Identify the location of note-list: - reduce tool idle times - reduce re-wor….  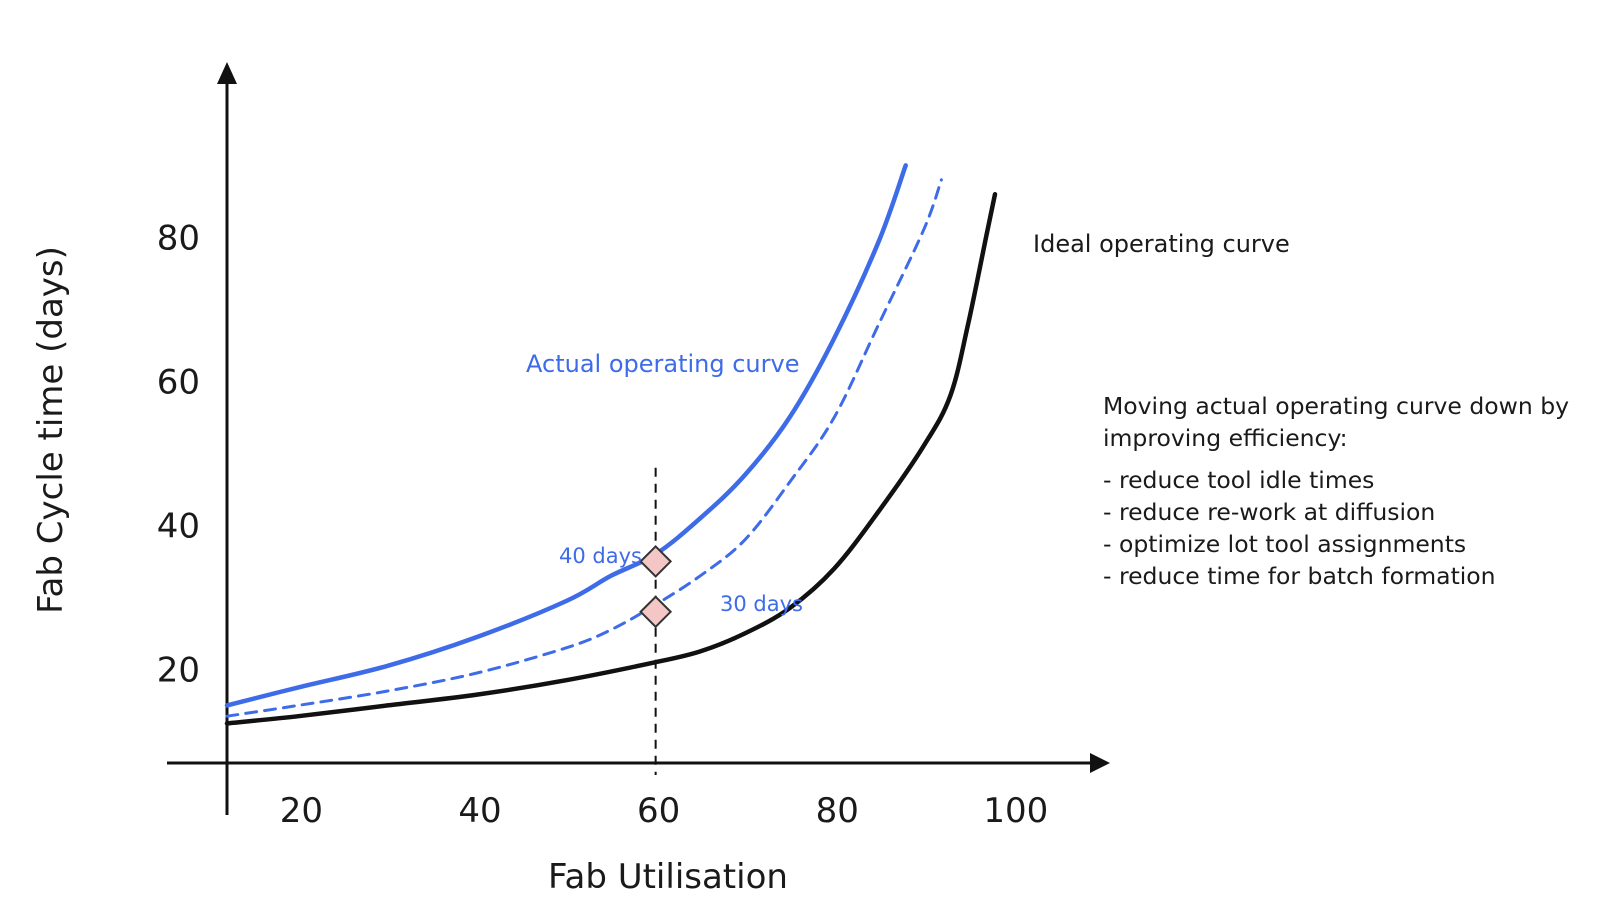
(1338, 528).